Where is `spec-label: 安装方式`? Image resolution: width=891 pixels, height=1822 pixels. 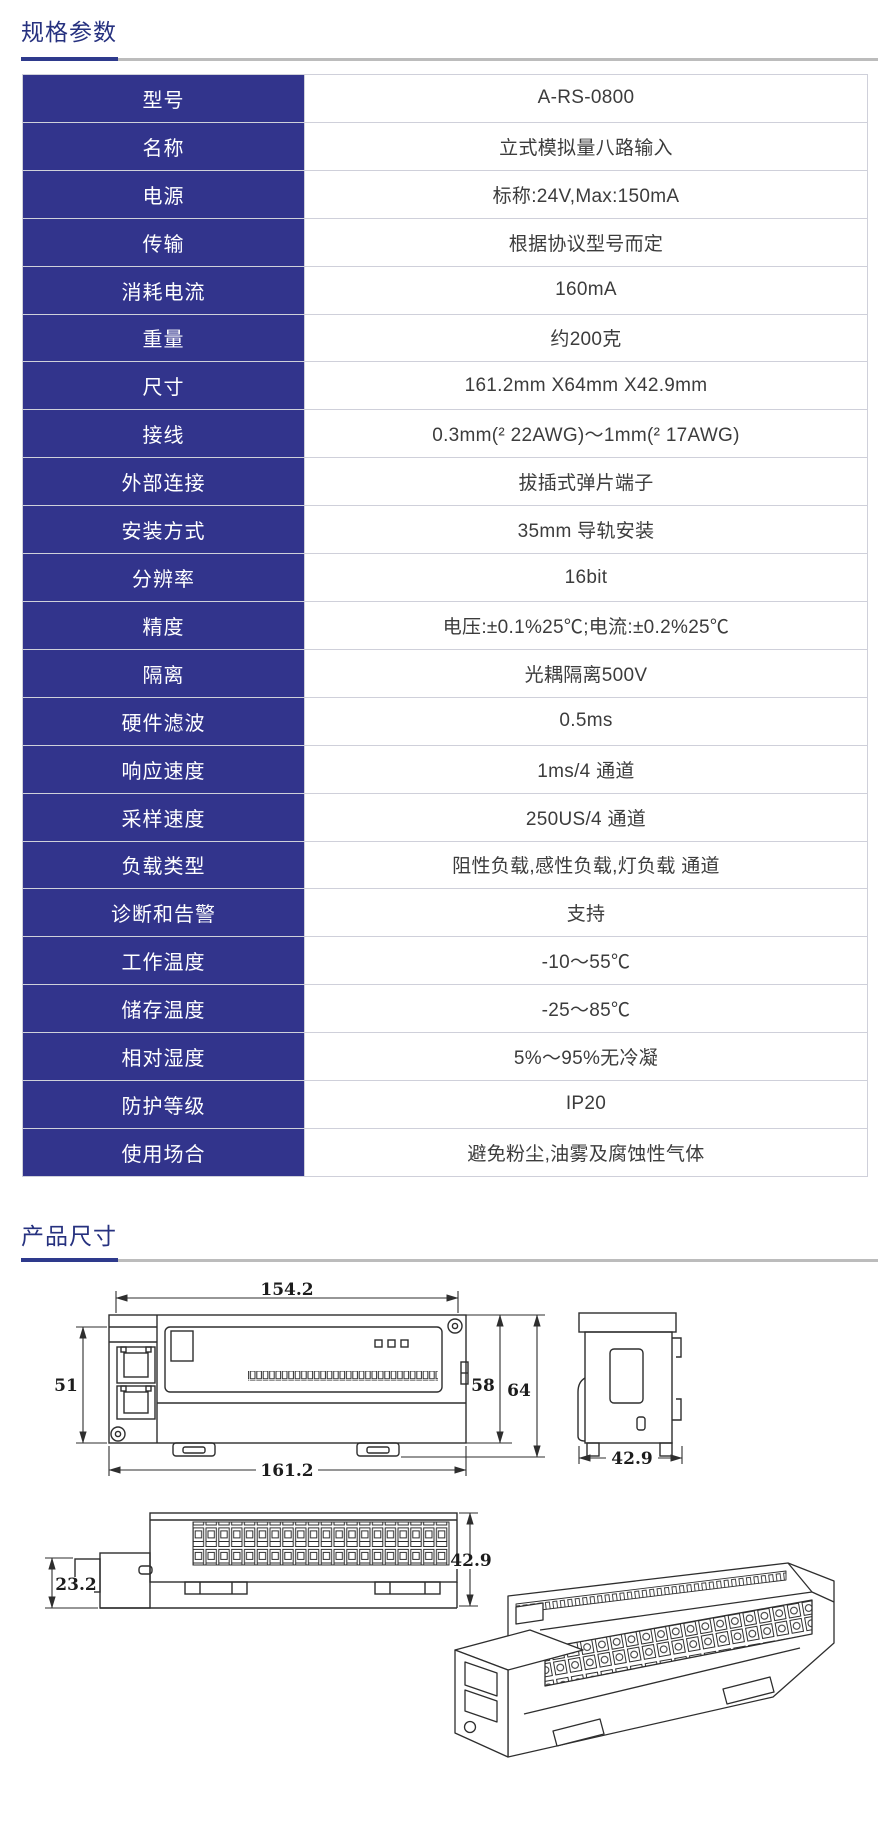
spec-label: 安装方式 is located at coordinates (163, 530).